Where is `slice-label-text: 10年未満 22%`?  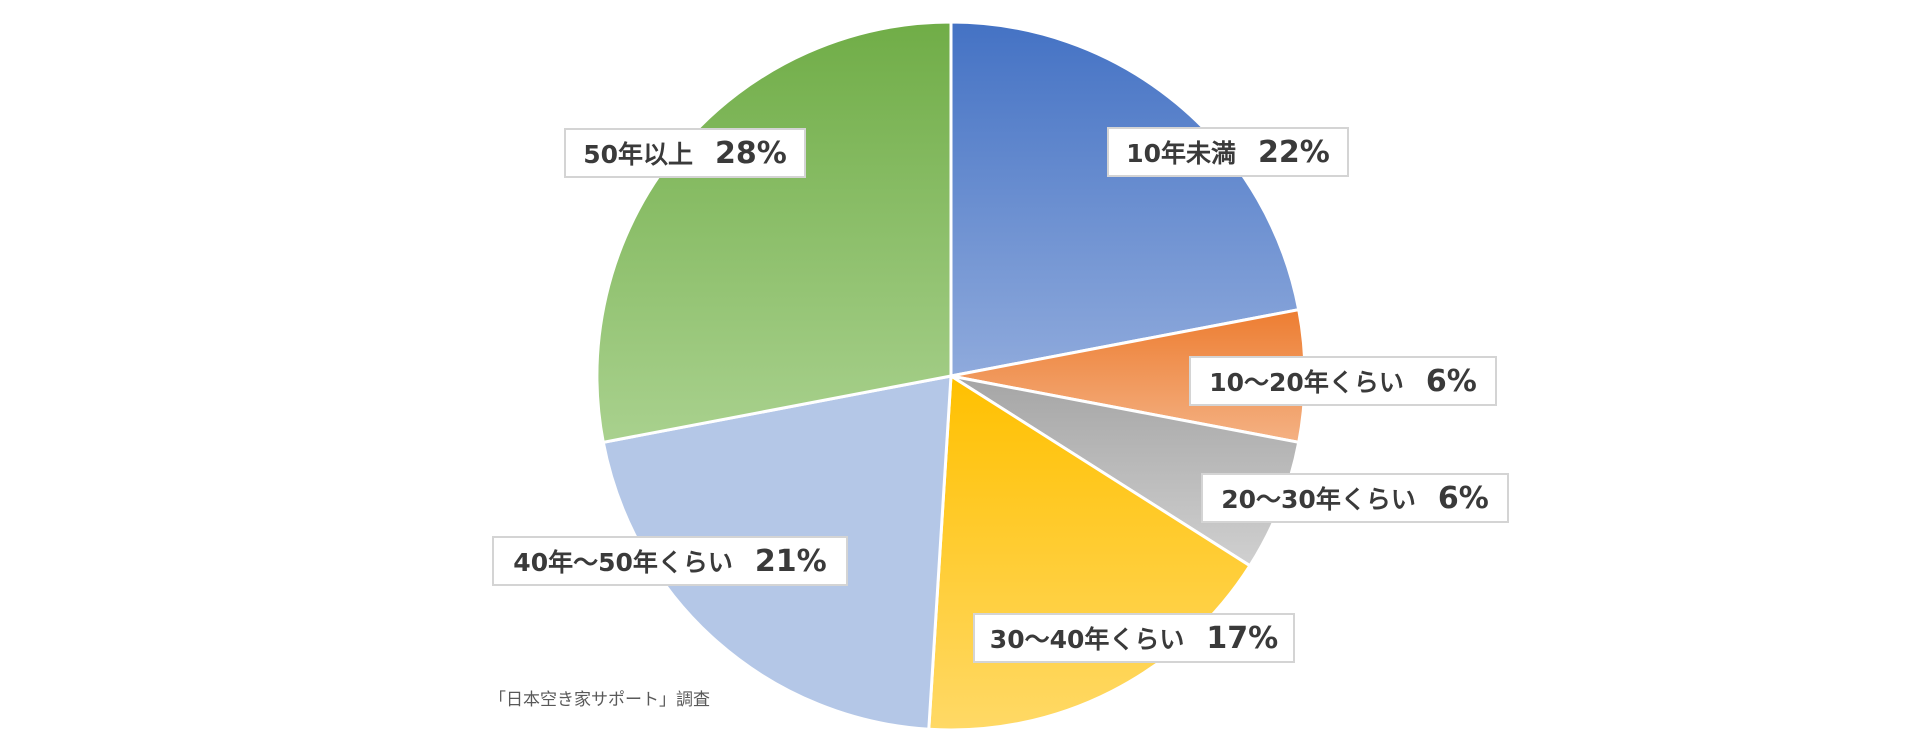 slice-label-text: 10年未満 22% is located at coordinates (1228, 152).